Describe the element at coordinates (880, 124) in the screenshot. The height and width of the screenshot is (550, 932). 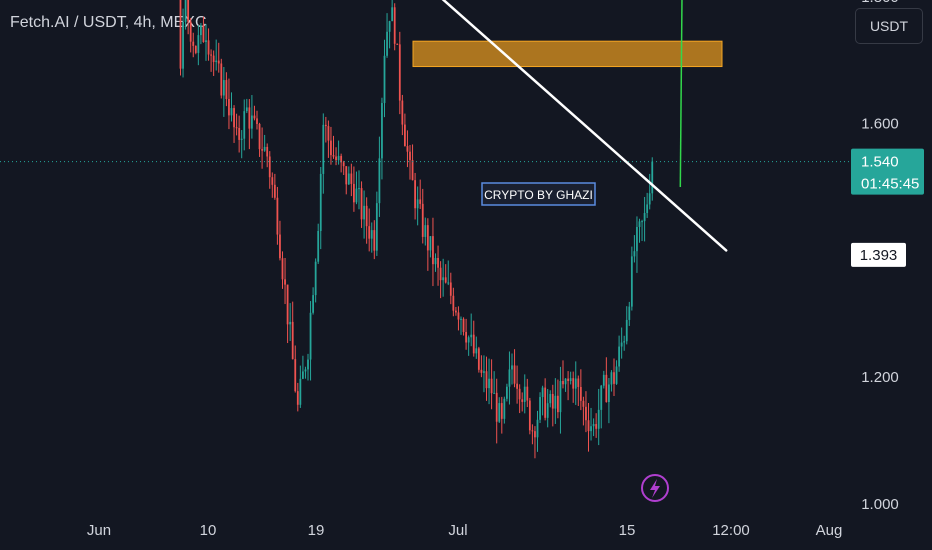
I see `y-tick-label: 1.600` at that location.